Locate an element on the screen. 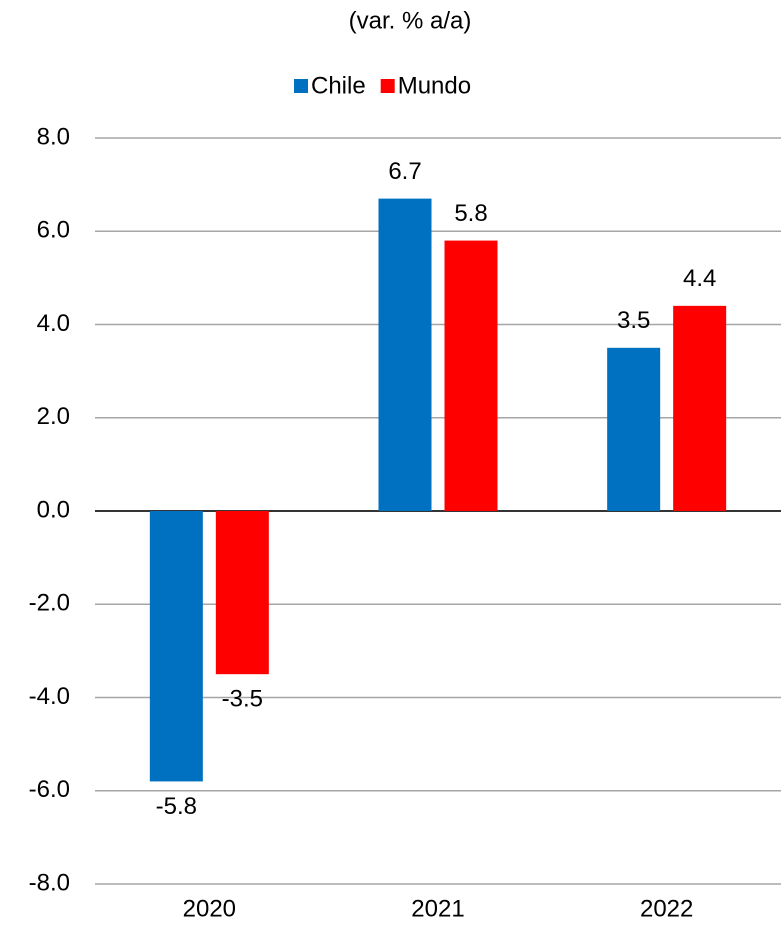 This screenshot has width=781, height=928. value-label: 6.7 is located at coordinates (404, 171).